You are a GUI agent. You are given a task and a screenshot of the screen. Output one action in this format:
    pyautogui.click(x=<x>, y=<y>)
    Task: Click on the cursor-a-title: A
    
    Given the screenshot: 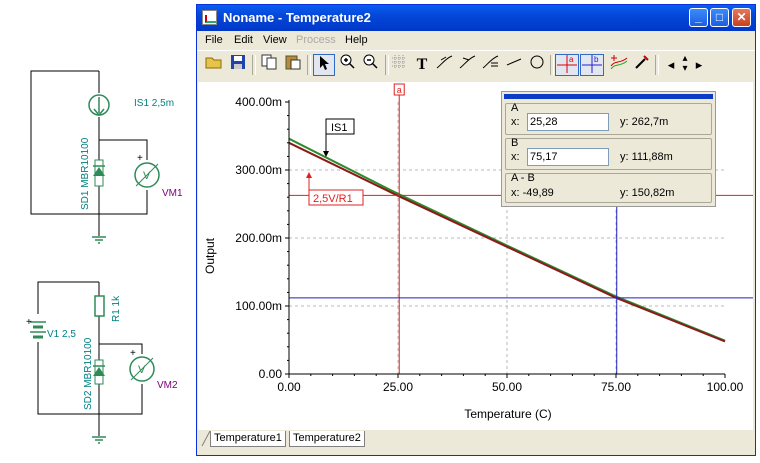 What is the action you would take?
    pyautogui.click(x=515, y=108)
    